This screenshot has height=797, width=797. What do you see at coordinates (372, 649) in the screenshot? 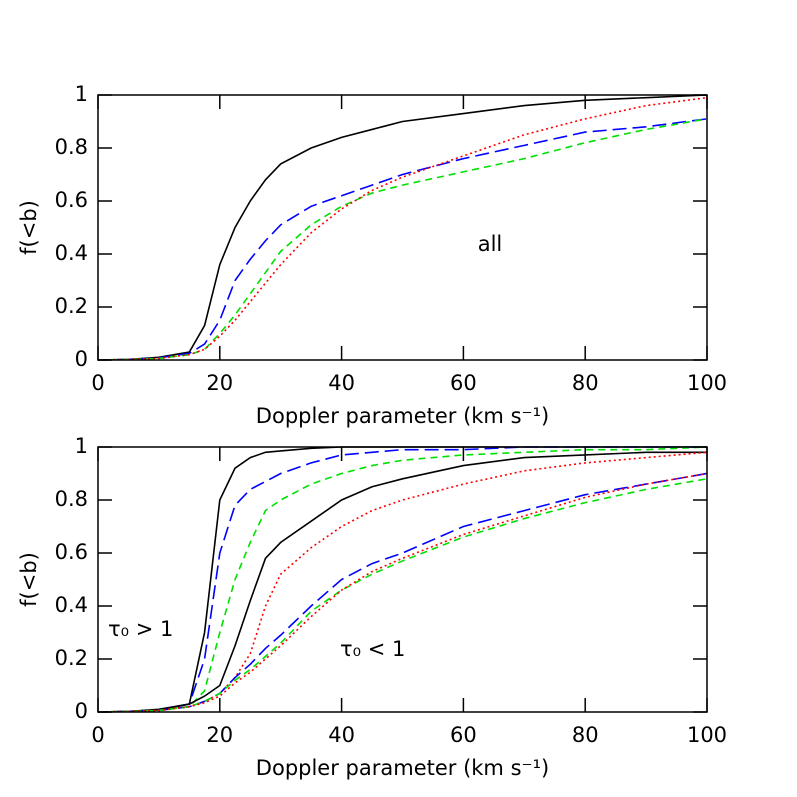
I see `annotation: τ₀ < 1` at bounding box center [372, 649].